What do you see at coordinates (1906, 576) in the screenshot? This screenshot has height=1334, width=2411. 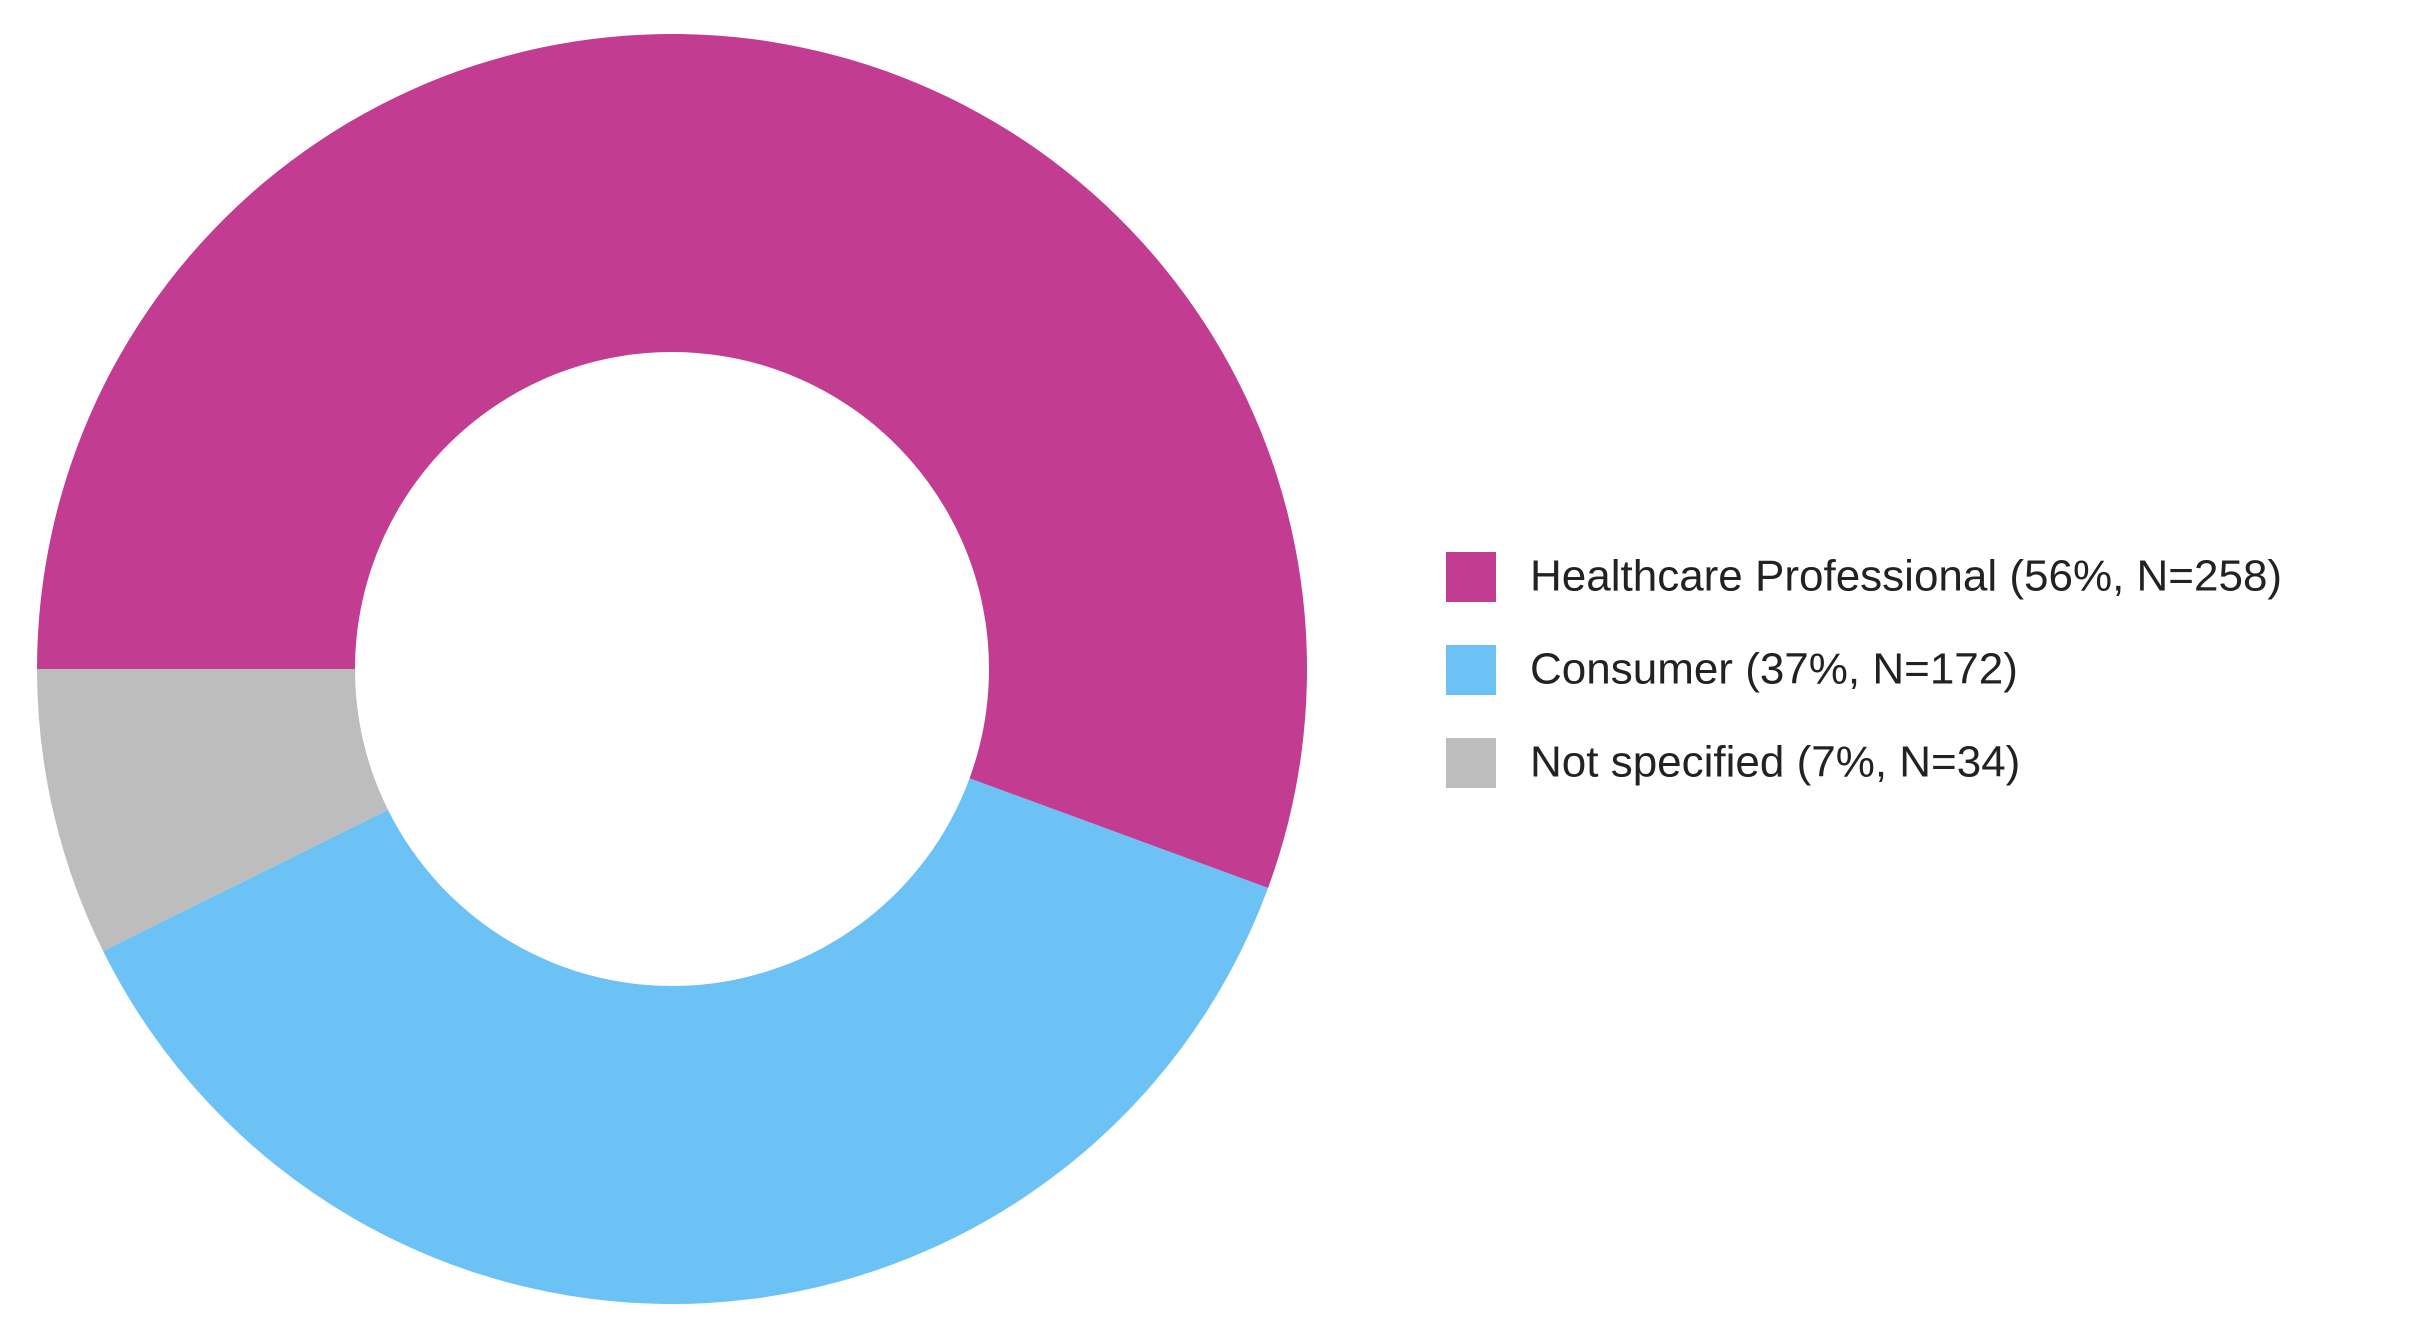 I see `legend-label: Healthcare Professional (56%, N=258)` at bounding box center [1906, 576].